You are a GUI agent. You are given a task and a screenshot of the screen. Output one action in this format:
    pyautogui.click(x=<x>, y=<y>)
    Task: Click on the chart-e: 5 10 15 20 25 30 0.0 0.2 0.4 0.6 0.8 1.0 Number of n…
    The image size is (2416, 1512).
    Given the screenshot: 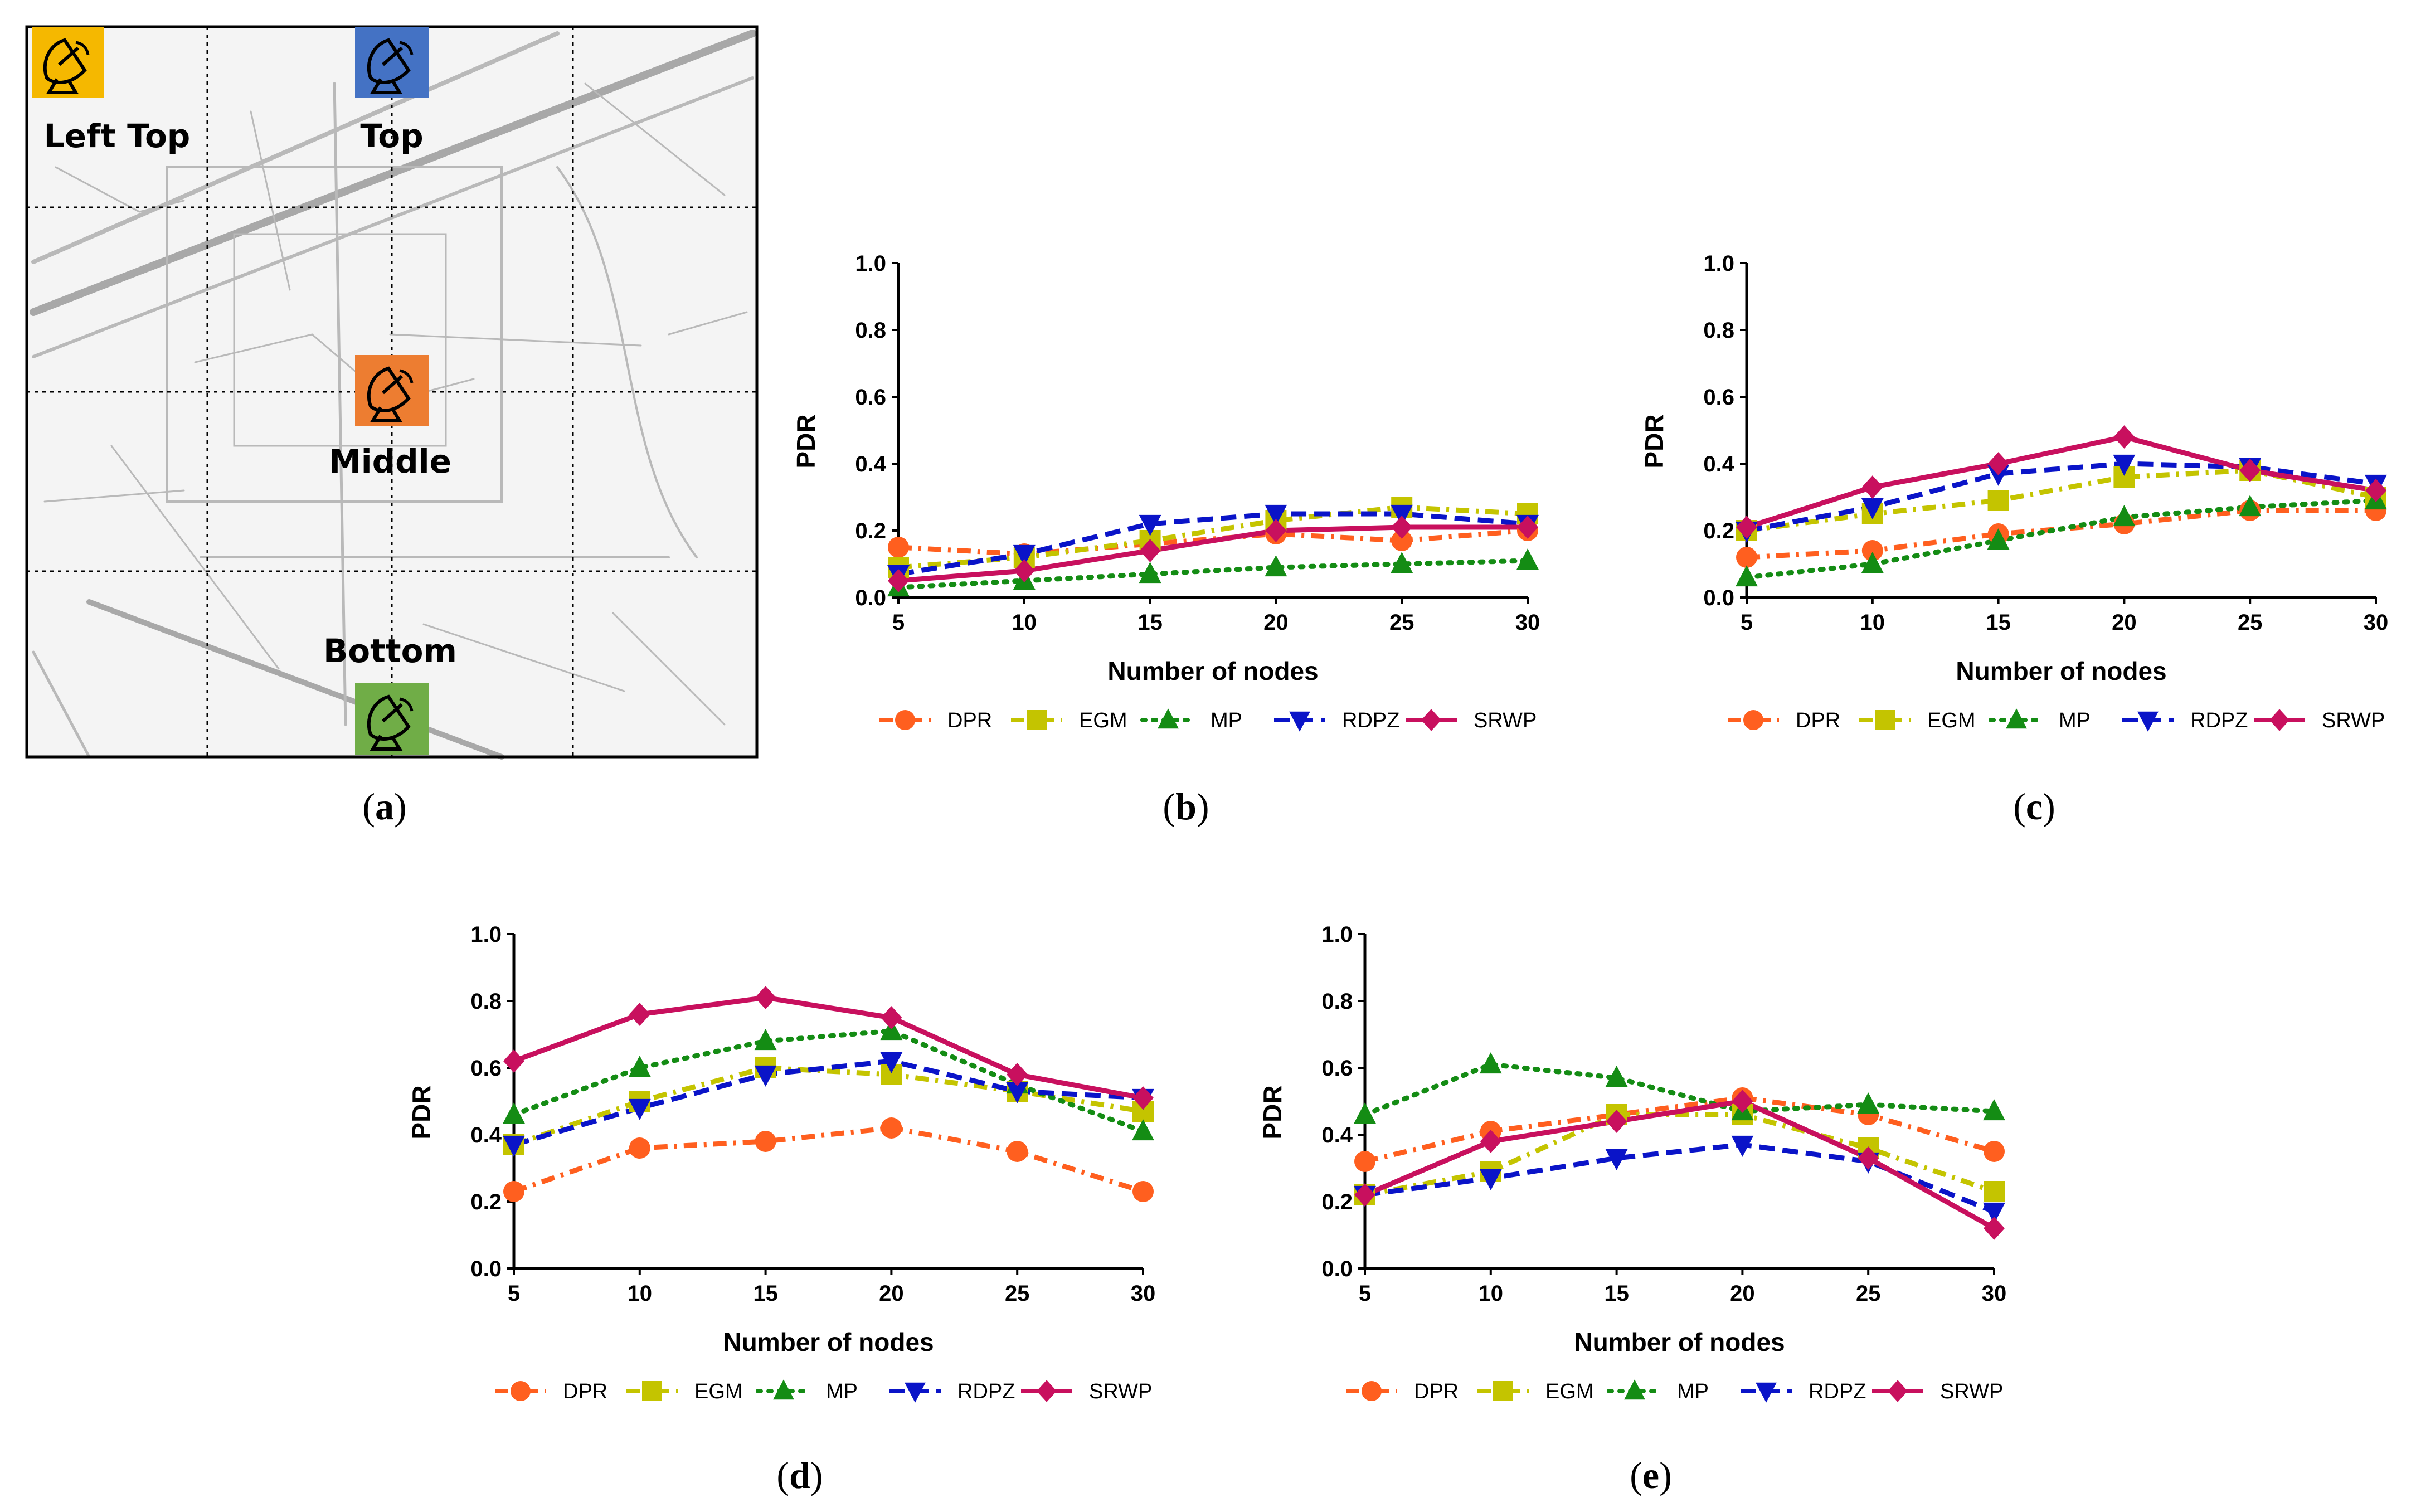 What is the action you would take?
    pyautogui.click(x=1632, y=1162)
    